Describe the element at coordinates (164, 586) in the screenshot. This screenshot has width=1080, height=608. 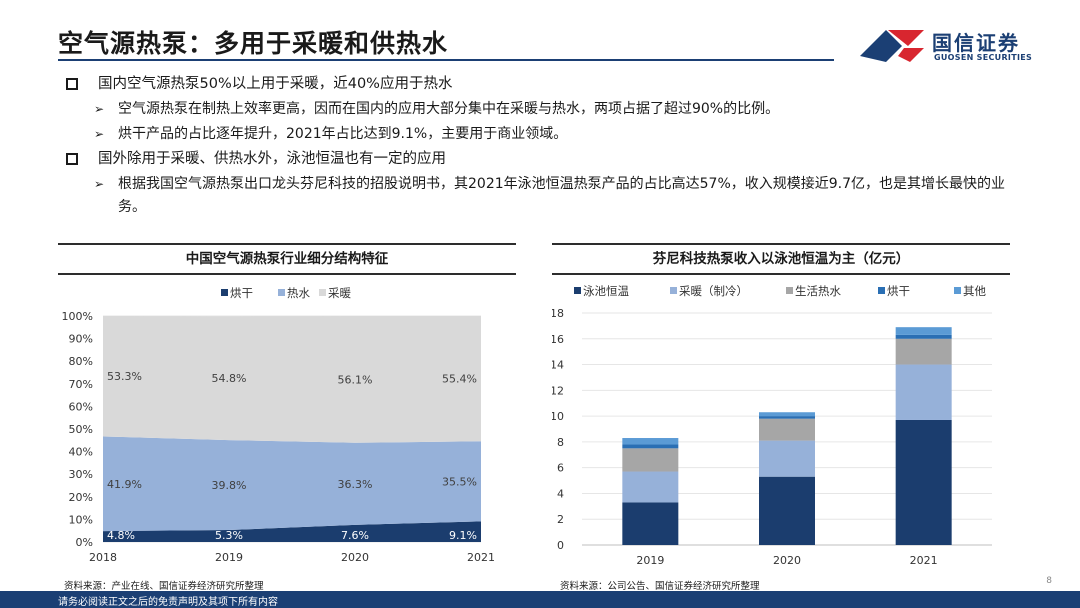
I see `left-chart-source: 资料来源：产业在线、国信证券经济研究所整理` at that location.